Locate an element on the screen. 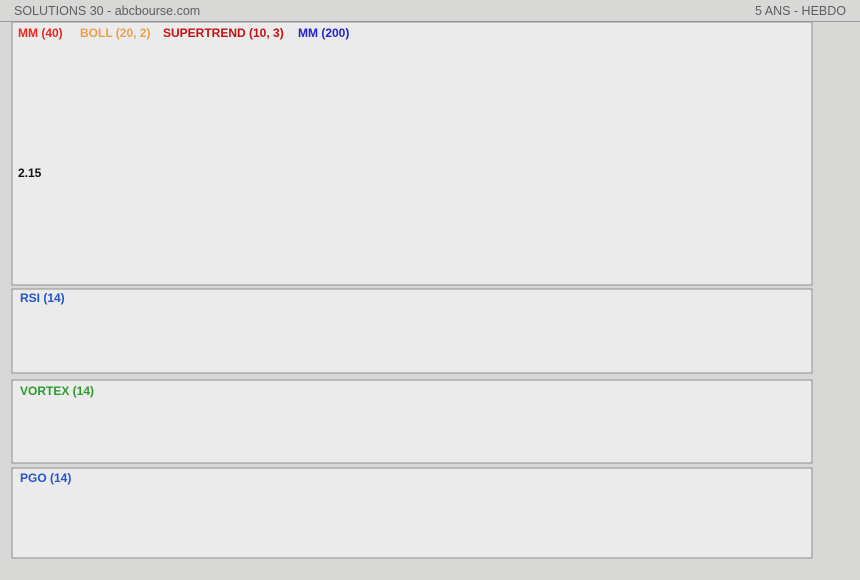 The width and height of the screenshot is (860, 580). rsi-panel: RSI (14) is located at coordinates (412, 331).